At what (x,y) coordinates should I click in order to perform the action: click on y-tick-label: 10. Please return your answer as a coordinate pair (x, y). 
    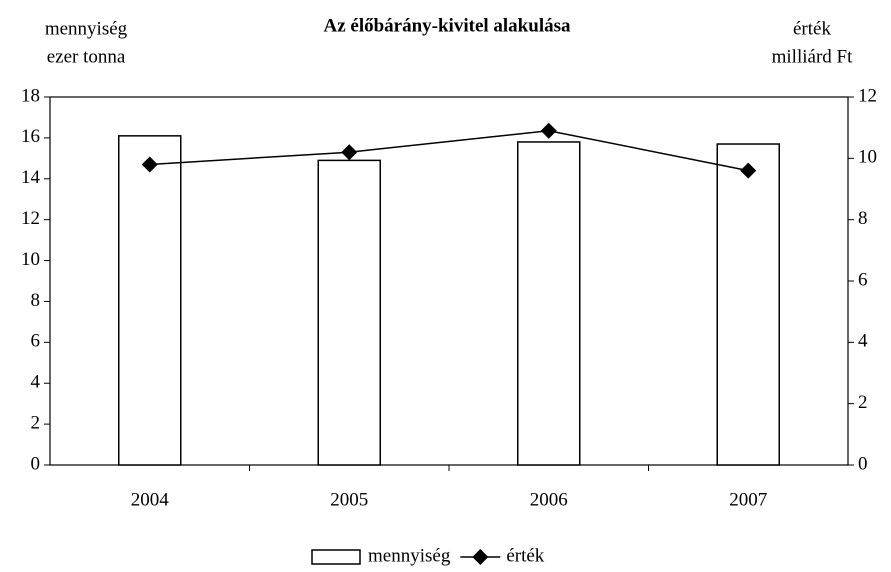
    Looking at the image, I should click on (30, 259).